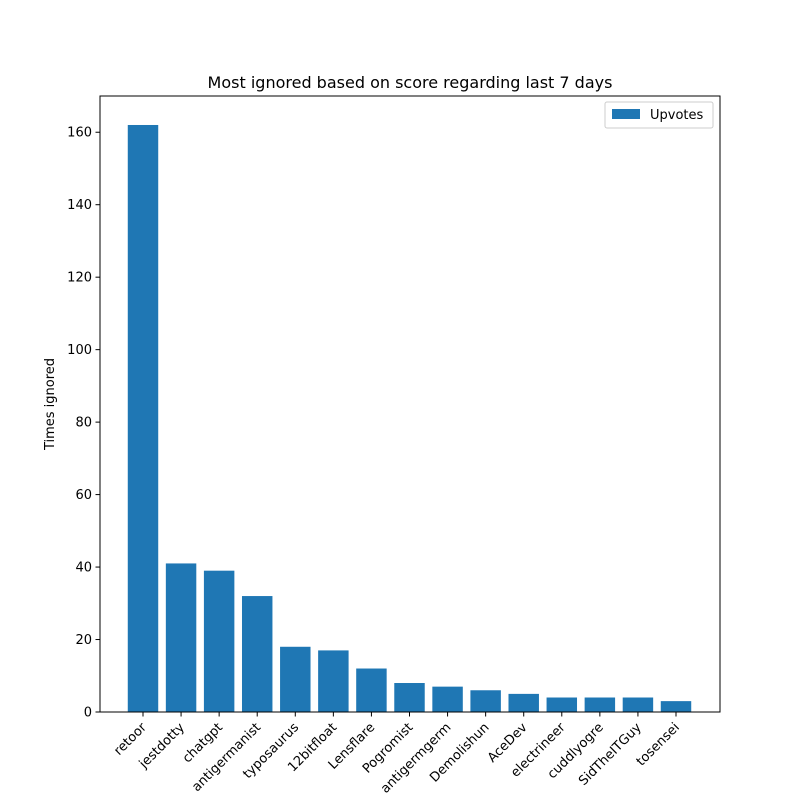 This screenshot has width=800, height=800. I want to click on legend-label: Upvotes, so click(677, 115).